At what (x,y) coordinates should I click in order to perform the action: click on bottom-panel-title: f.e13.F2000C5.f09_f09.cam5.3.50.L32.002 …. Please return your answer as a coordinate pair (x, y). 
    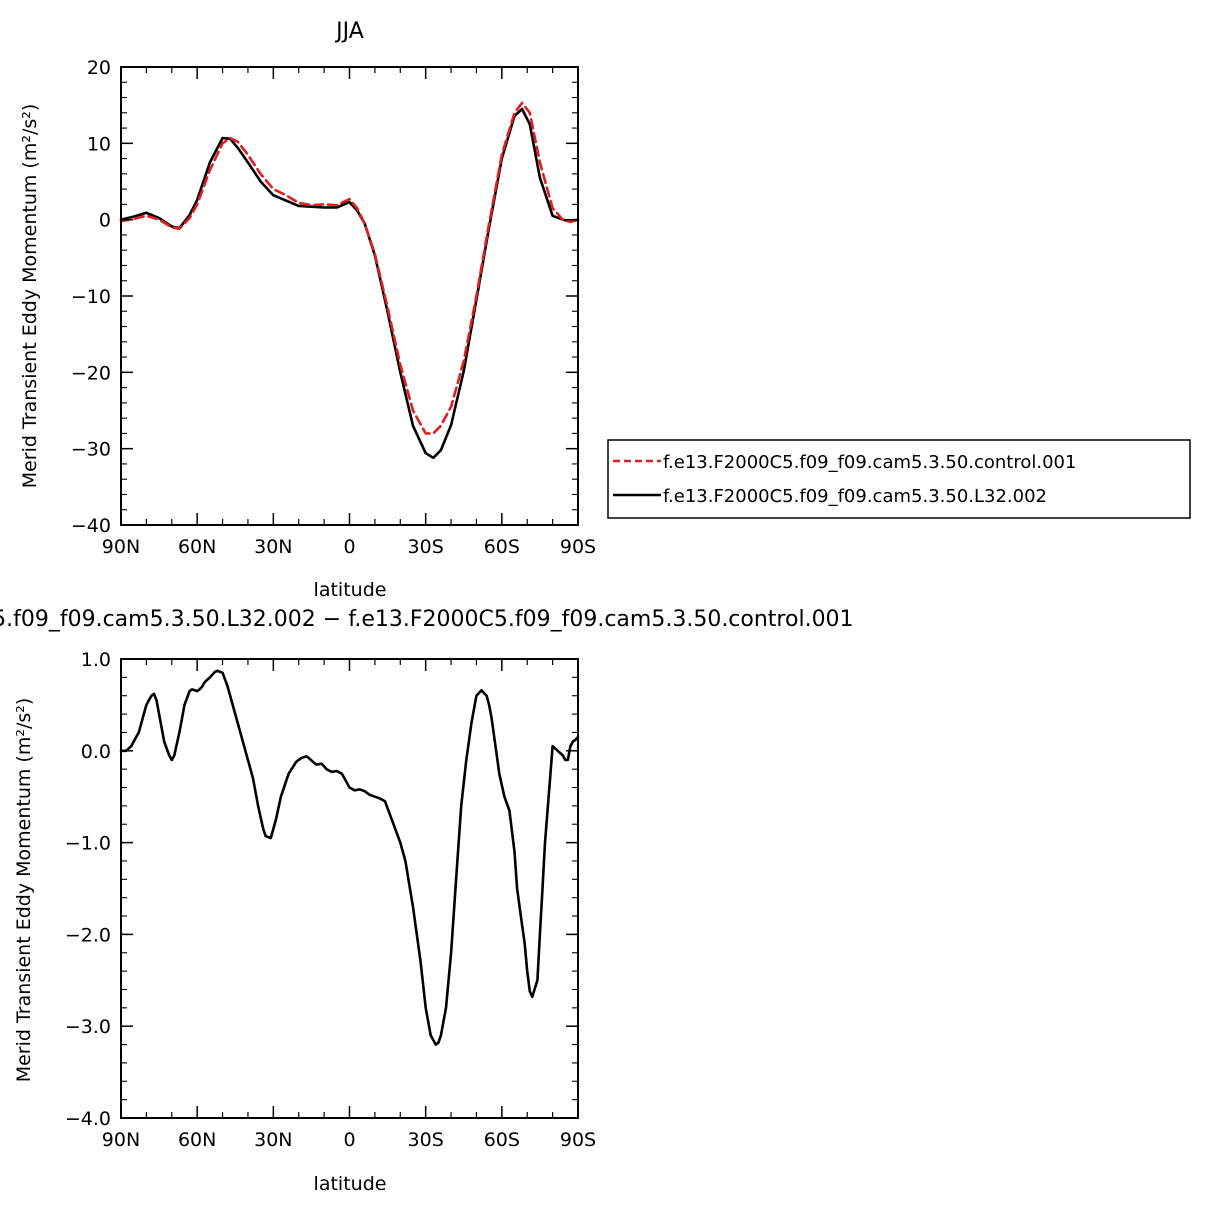
    Looking at the image, I should click on (427, 619).